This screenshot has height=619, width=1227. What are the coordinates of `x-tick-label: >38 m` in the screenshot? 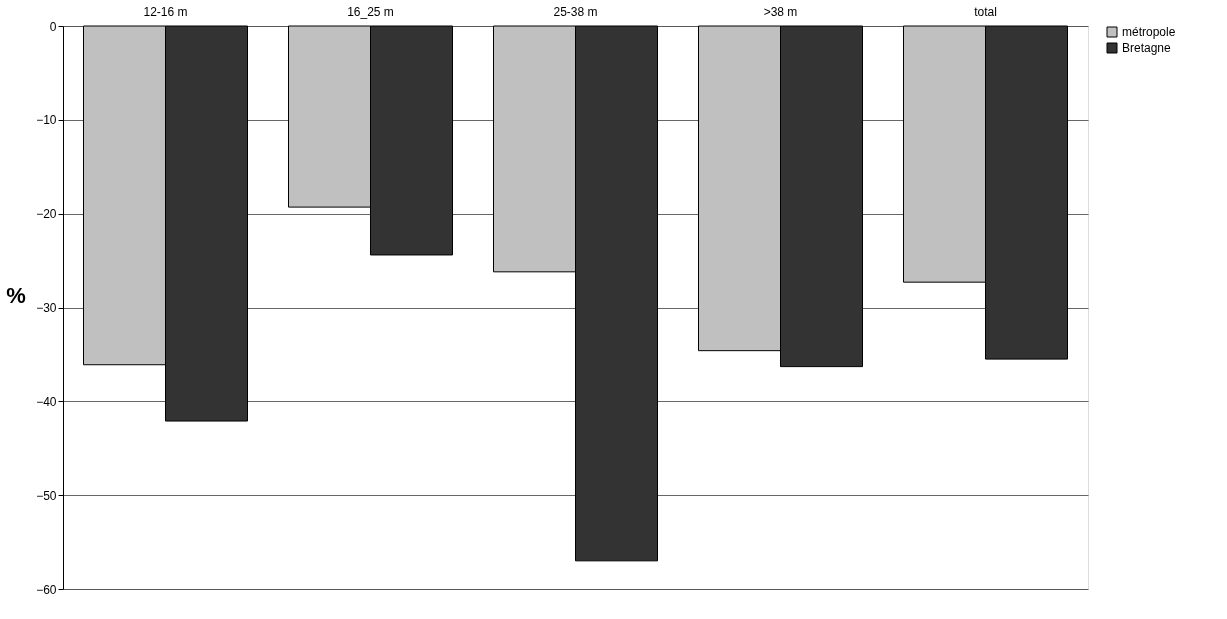 It's located at (780, 11).